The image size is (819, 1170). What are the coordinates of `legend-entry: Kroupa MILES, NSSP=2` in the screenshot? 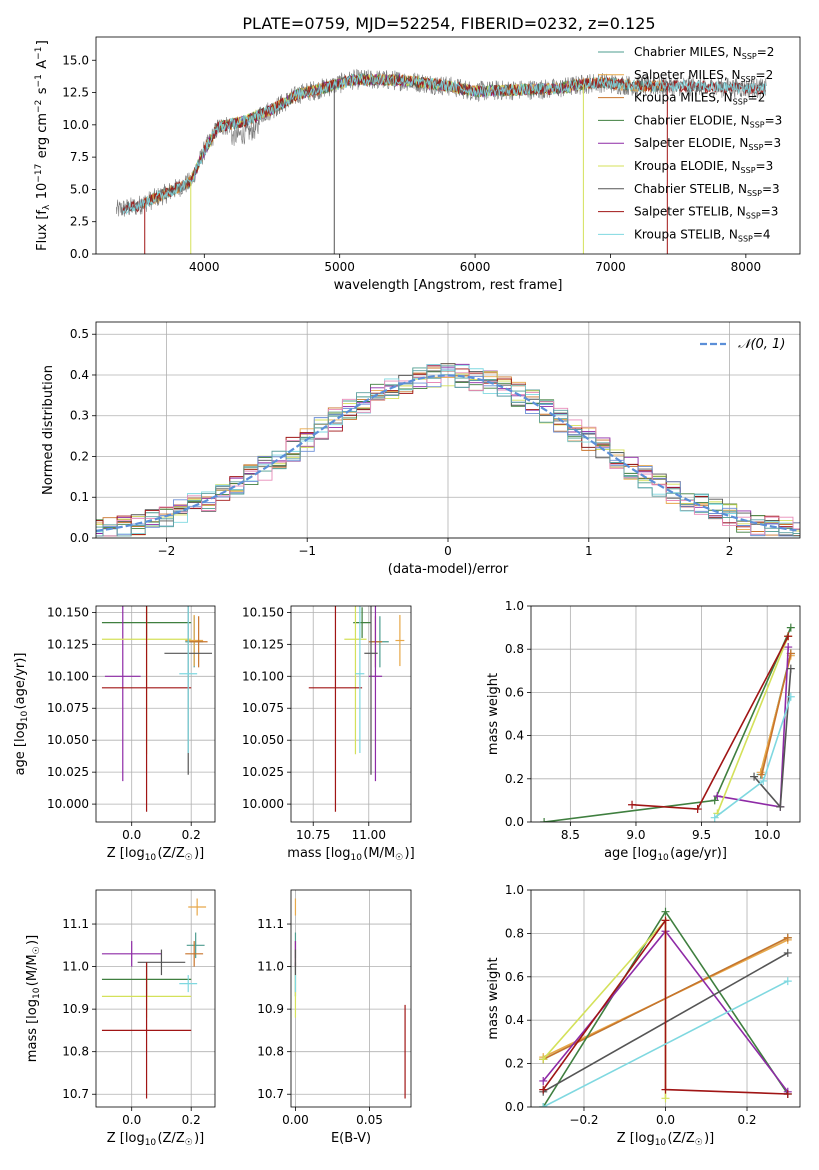 It's located at (699, 99).